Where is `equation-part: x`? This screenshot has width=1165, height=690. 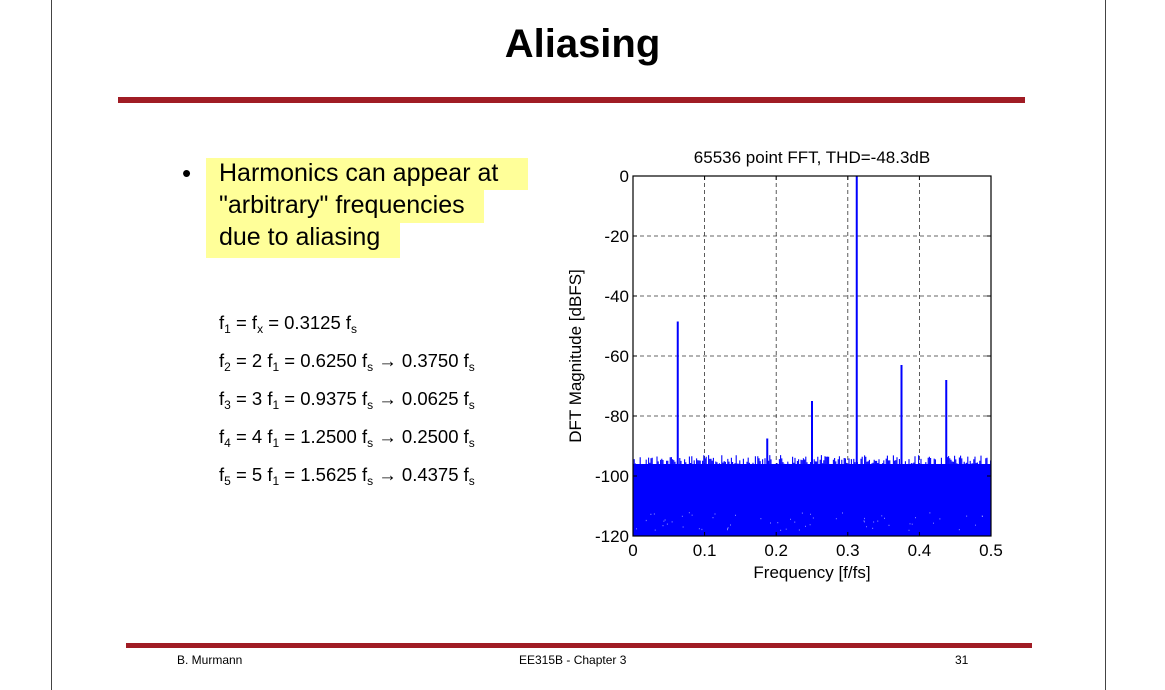 equation-part: x is located at coordinates (260, 329).